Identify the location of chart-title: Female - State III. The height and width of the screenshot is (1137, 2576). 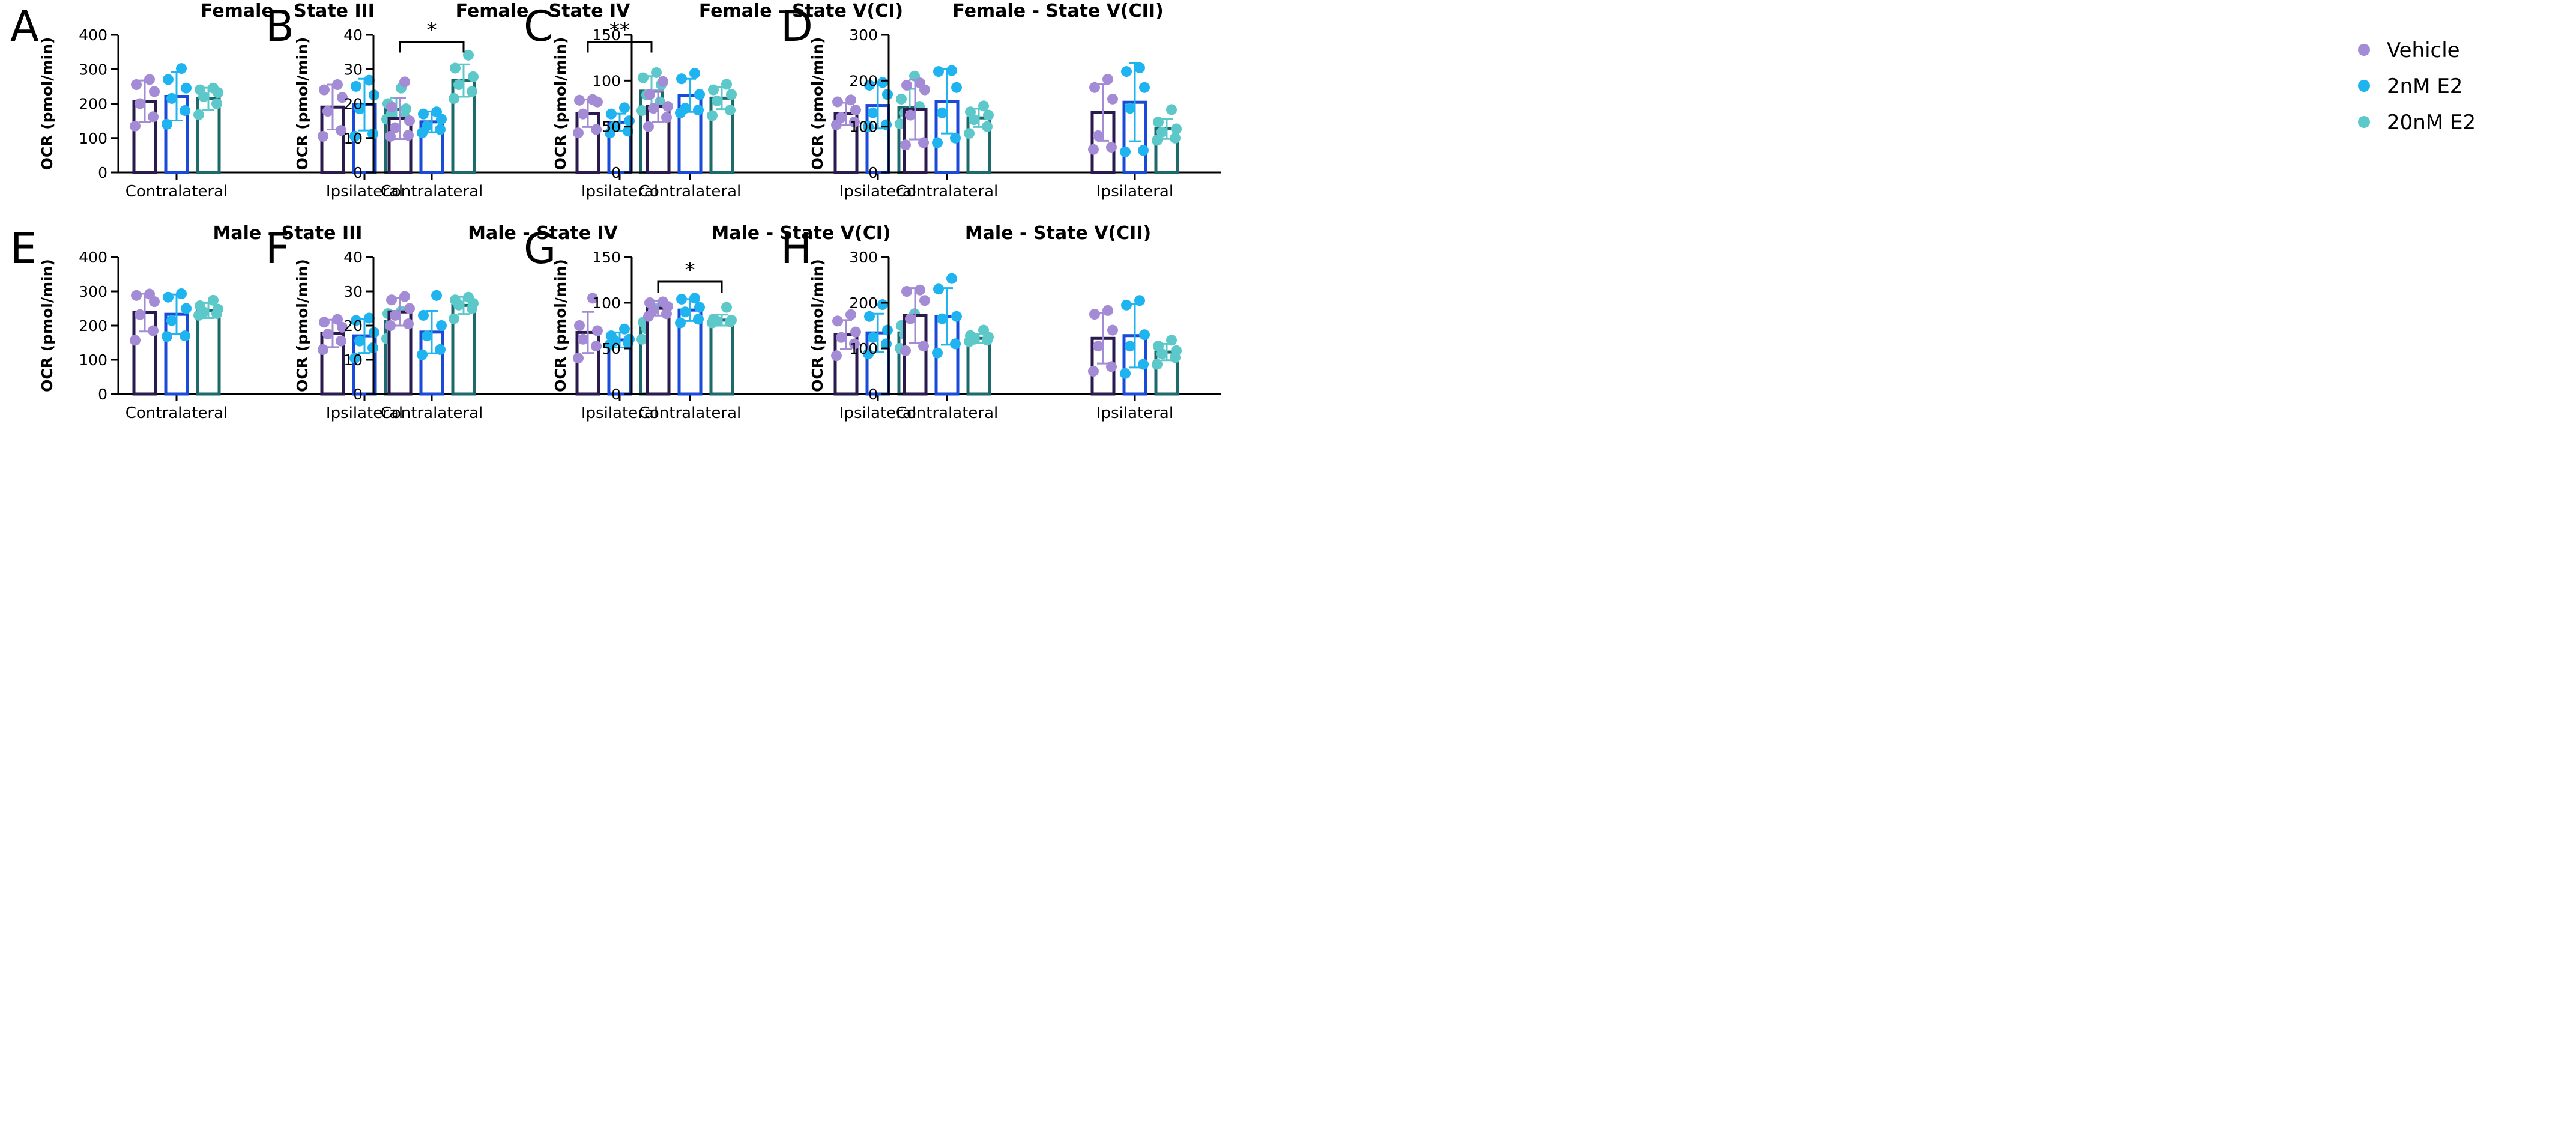
(288, 11).